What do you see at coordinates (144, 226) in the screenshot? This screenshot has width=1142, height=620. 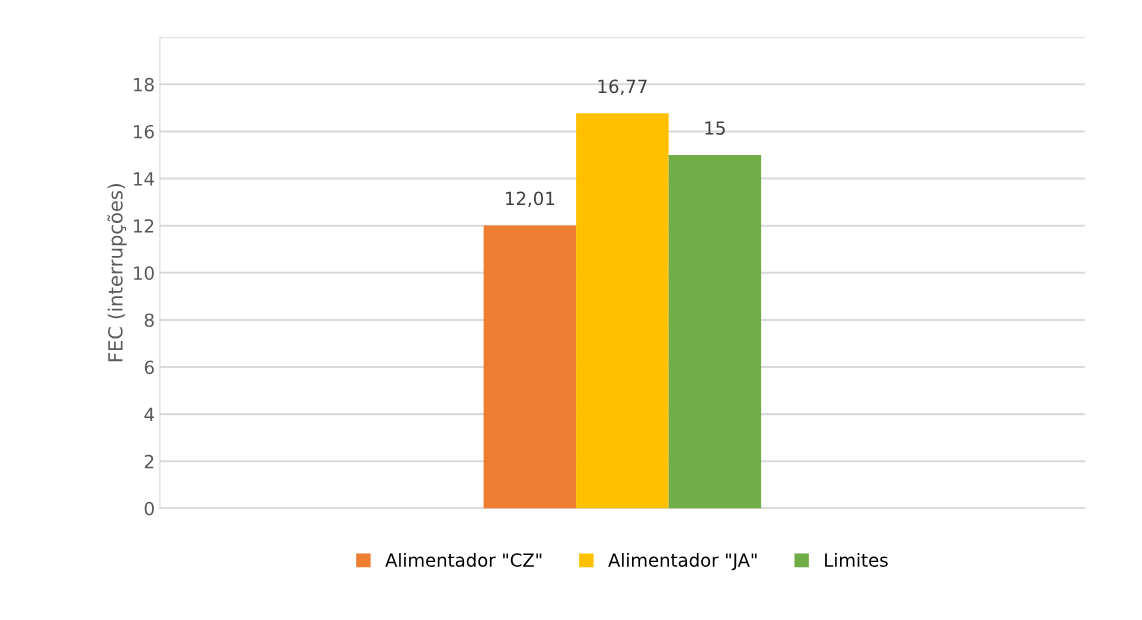 I see `y-tick-label: 12` at bounding box center [144, 226].